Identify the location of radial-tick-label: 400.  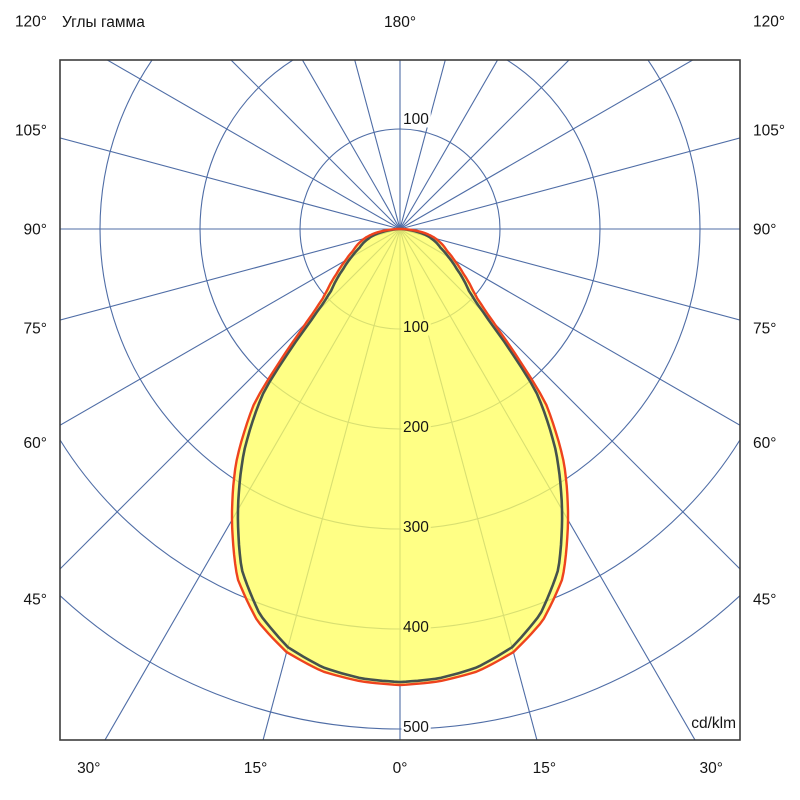
(416, 627).